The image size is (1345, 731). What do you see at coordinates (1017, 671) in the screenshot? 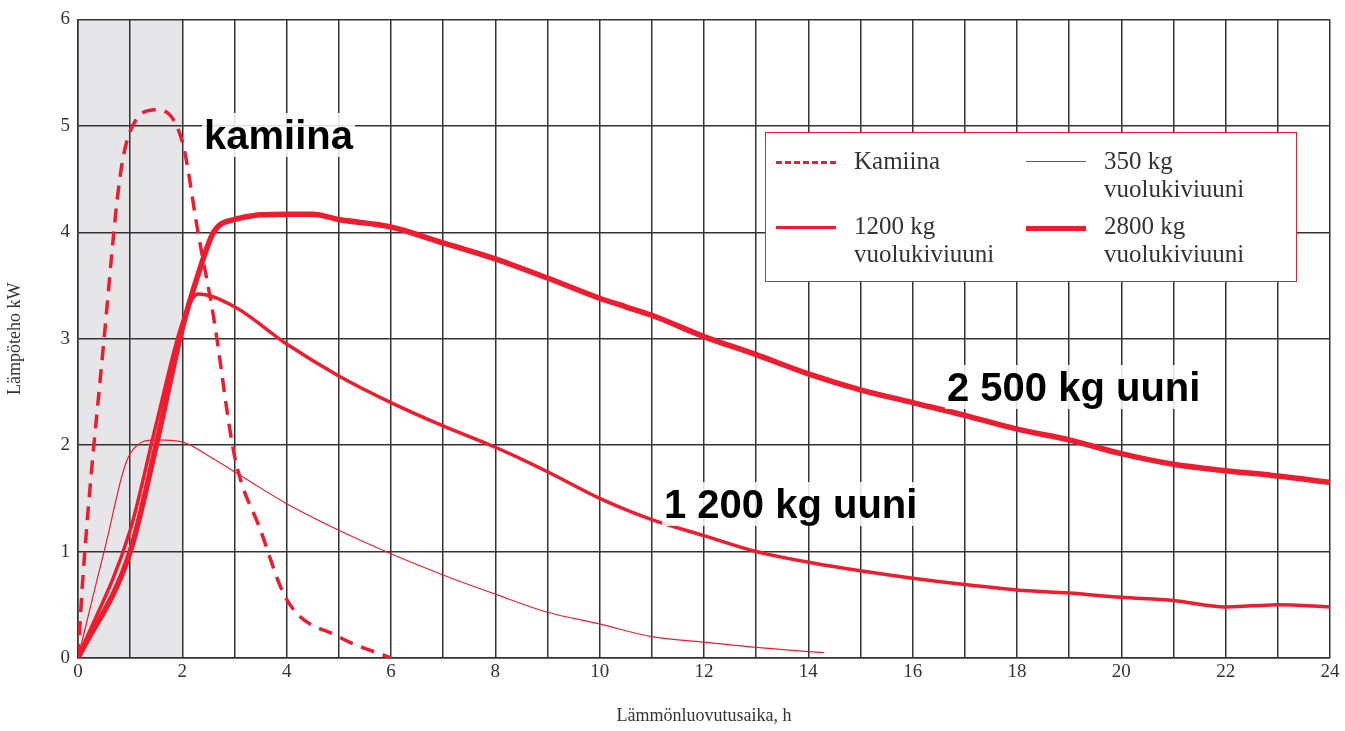
I see `x-tick-label: 18` at bounding box center [1017, 671].